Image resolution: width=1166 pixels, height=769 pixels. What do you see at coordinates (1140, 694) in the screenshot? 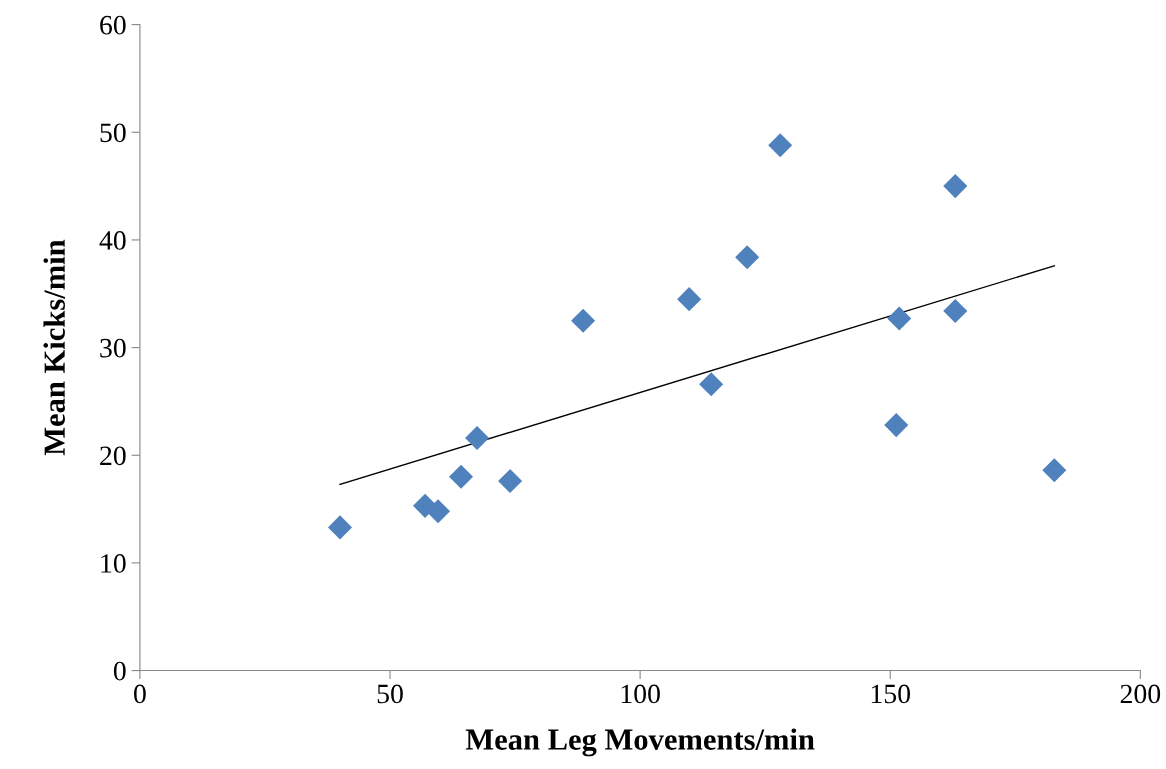
I see `x-tick-label: 200` at bounding box center [1140, 694].